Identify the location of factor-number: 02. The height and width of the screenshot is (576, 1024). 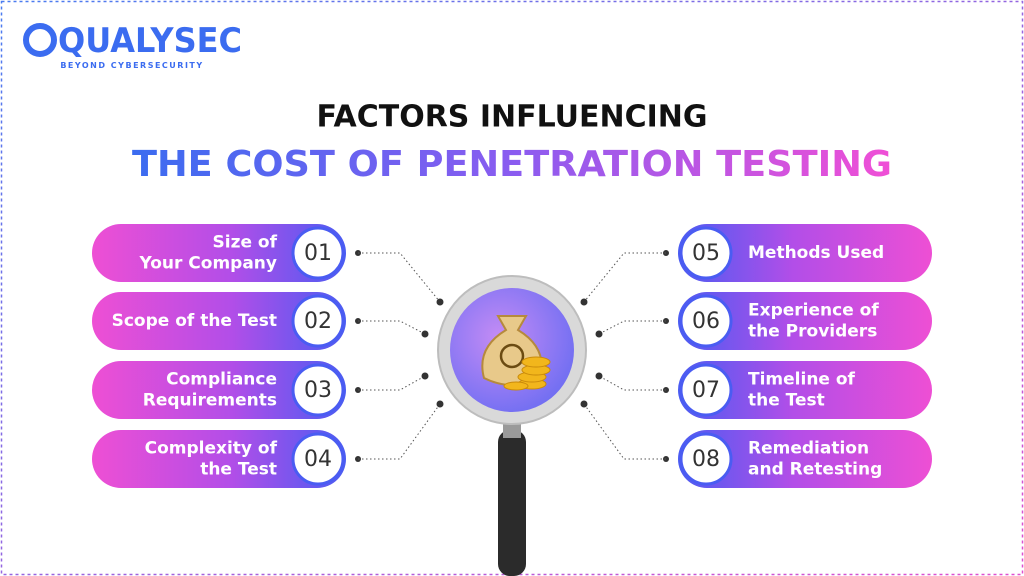
(318, 321).